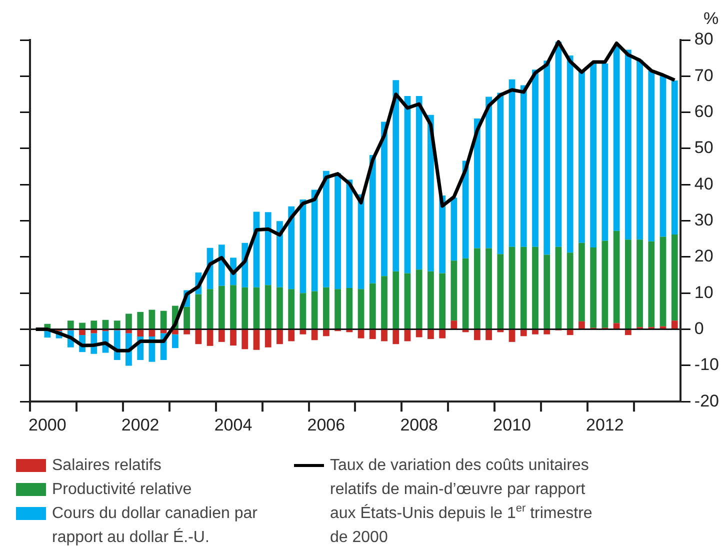 This screenshot has height=546, width=725. What do you see at coordinates (155, 525) in the screenshot?
I see `legend-label: Cours du dollar canadien par rapport au dollar É.-U.` at bounding box center [155, 525].